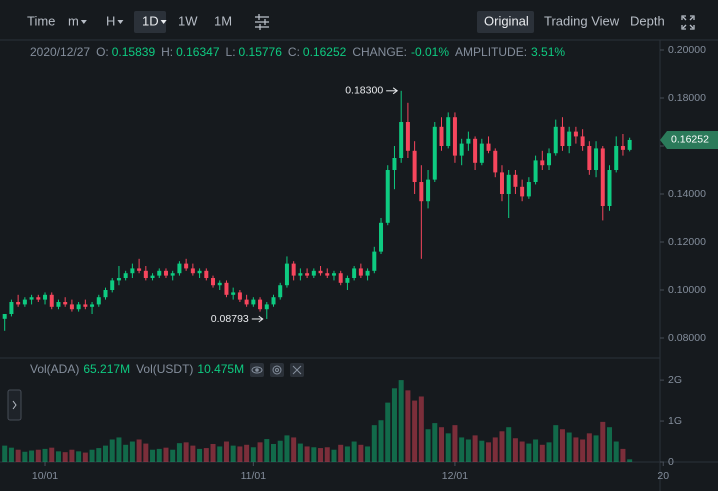  Describe the element at coordinates (687, 98) in the screenshot. I see `y-tick-label: 0.18000` at that location.